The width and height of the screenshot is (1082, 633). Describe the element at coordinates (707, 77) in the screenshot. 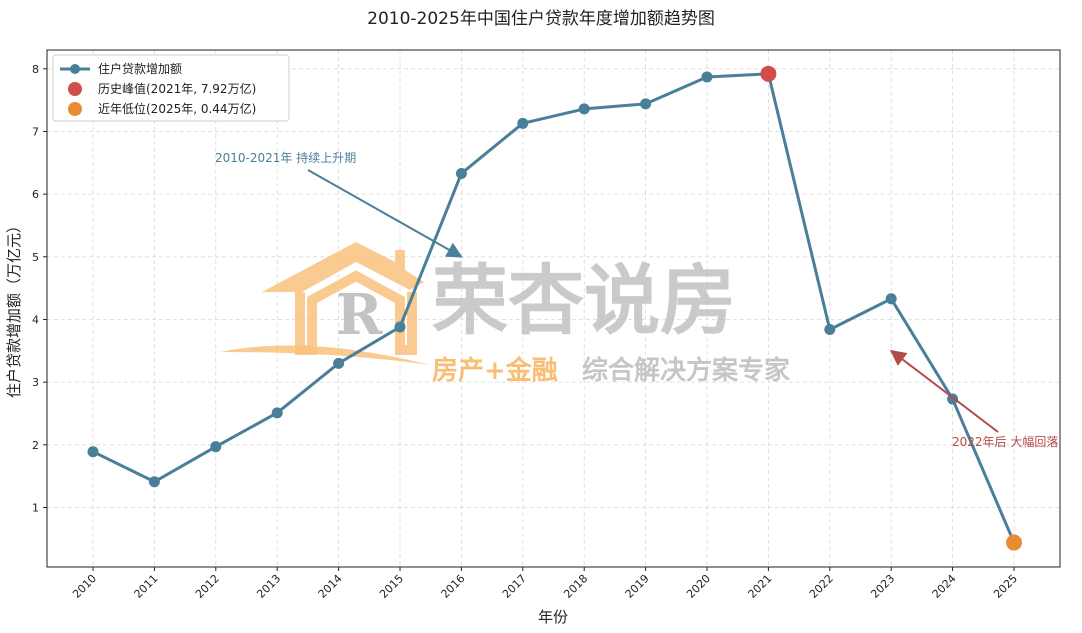

I see `data-point-2020` at that location.